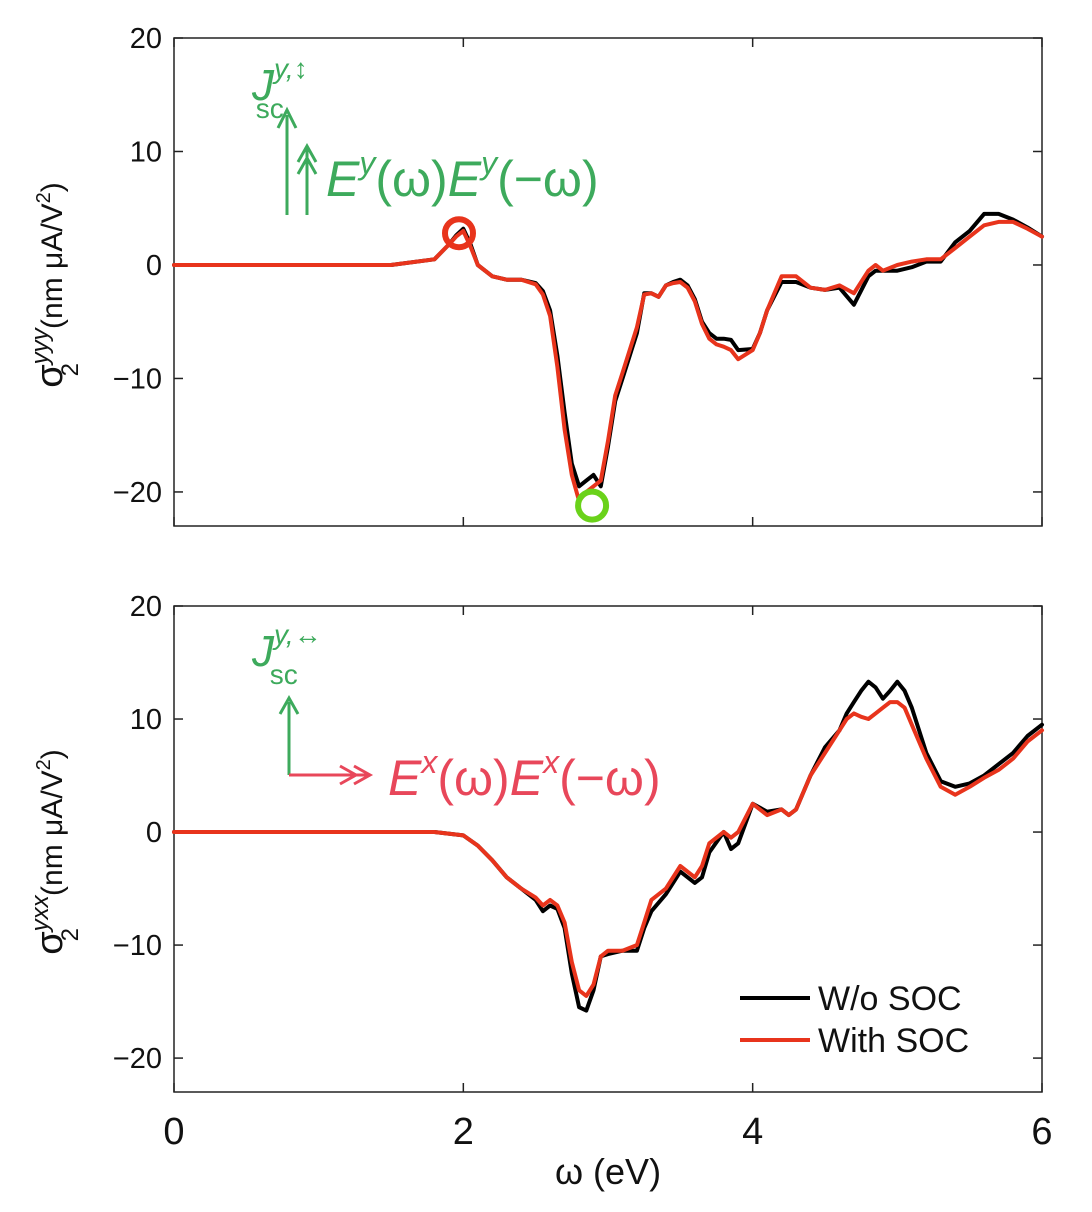  I want to click on bottom-current-label: Jy,↔ sc, so click(286, 654).